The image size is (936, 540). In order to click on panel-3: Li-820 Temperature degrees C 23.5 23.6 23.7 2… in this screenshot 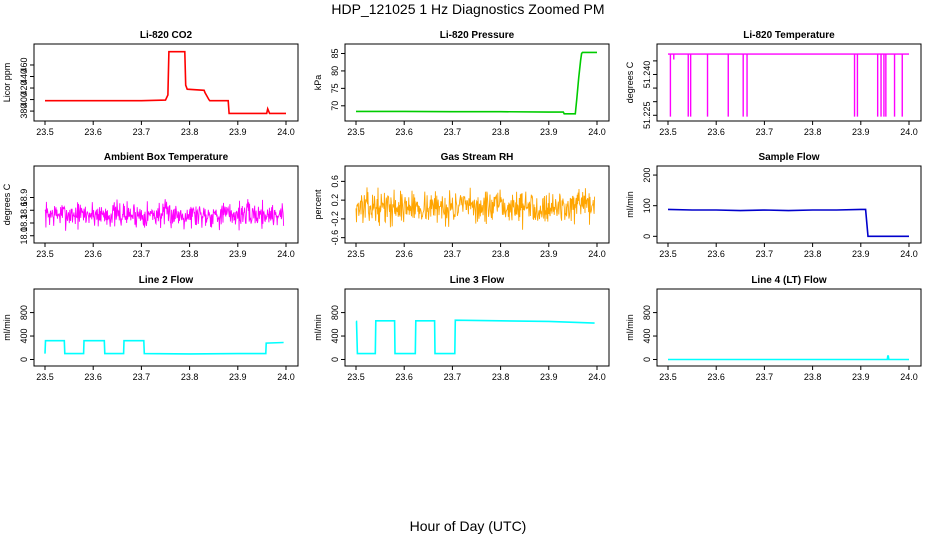, I will do `click(773, 83)`.